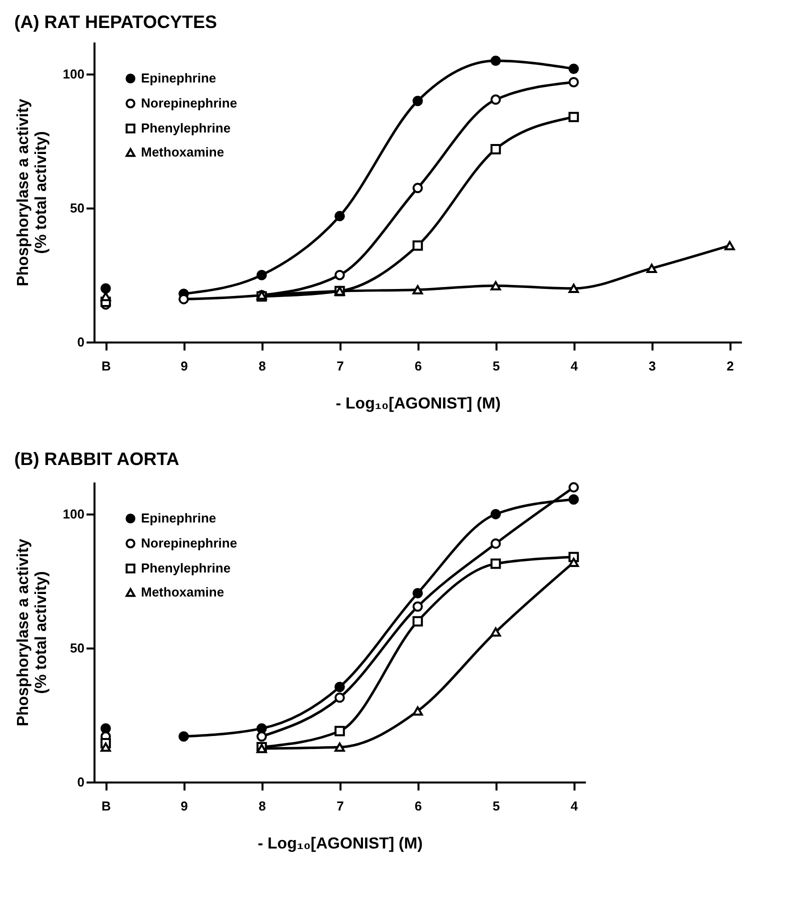 The image size is (812, 924). I want to click on chart-title: (B) RABBIT AORTA, so click(97, 459).